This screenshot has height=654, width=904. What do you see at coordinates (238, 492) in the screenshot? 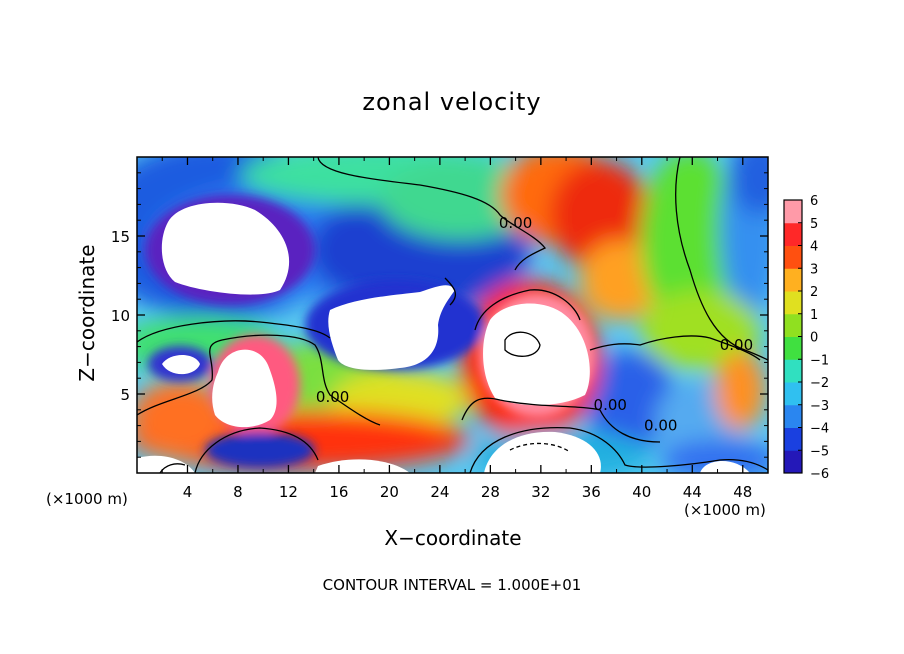
I see `x-tick-label: 8` at bounding box center [238, 492].